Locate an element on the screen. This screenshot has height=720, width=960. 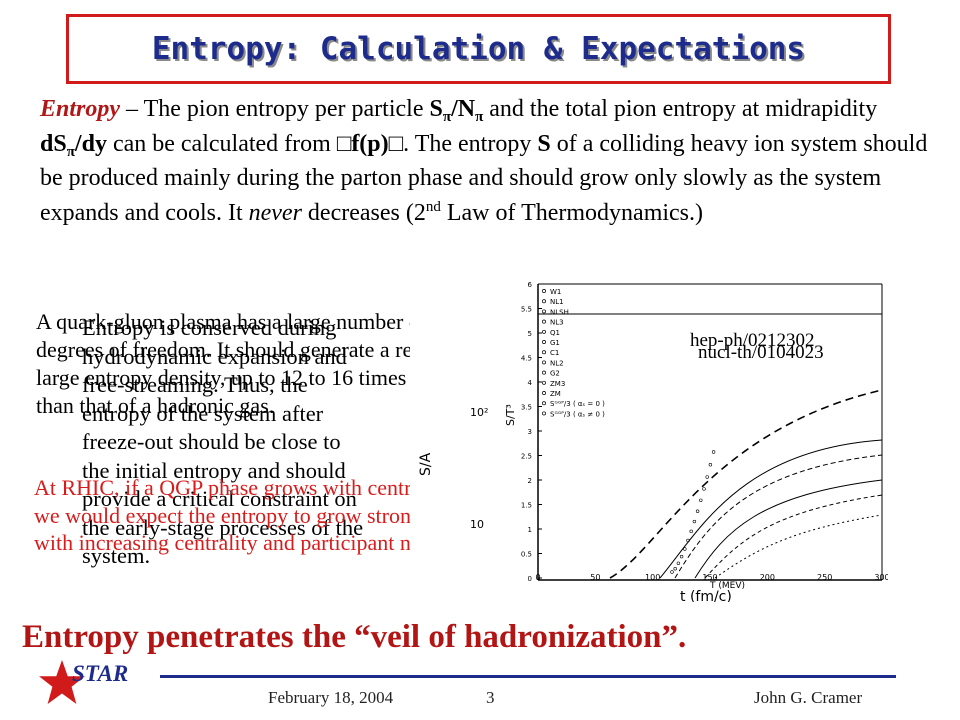
legend-entry: W1 is located at coordinates (555, 292).